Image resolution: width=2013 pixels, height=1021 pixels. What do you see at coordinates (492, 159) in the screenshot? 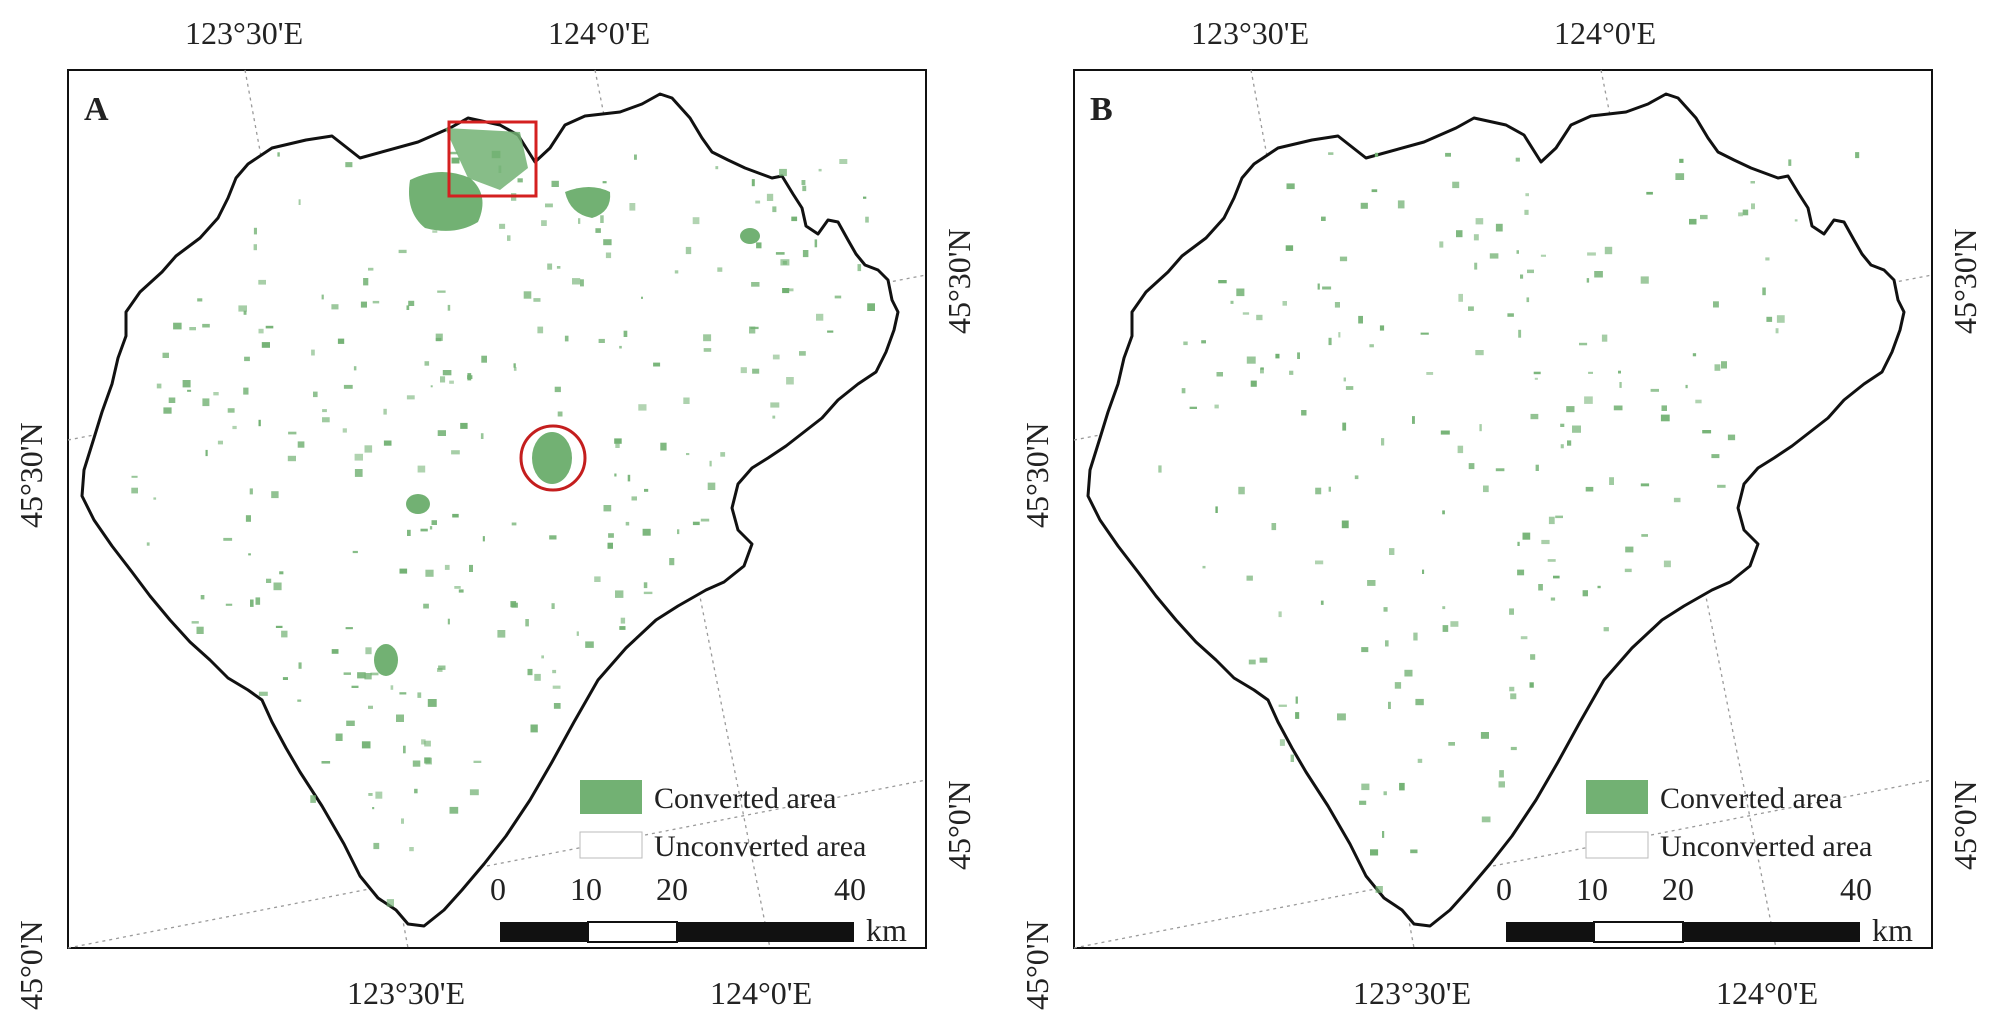
I see `highlight-rectangle` at bounding box center [492, 159].